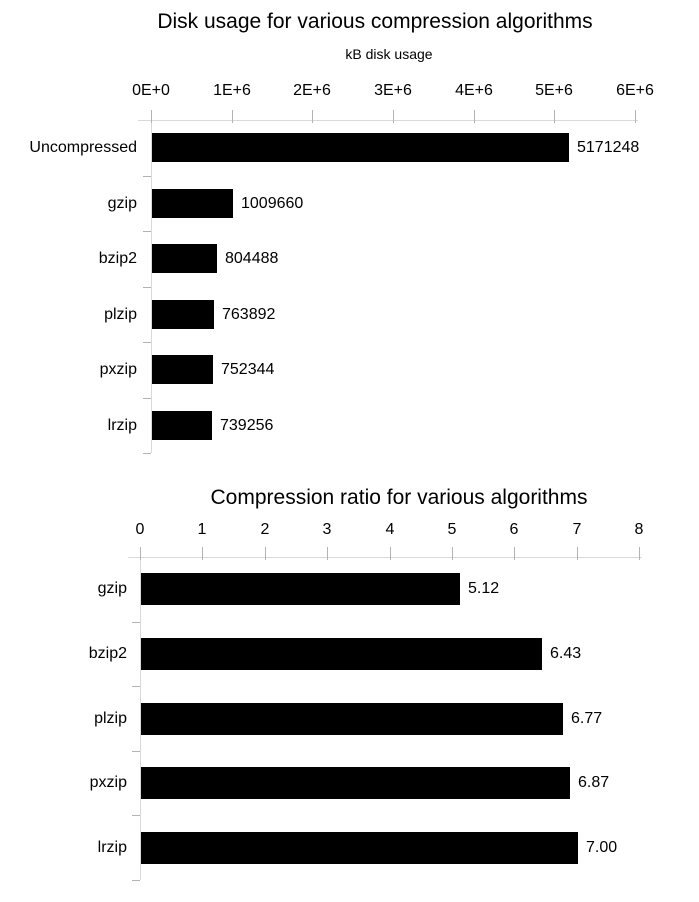 The height and width of the screenshot is (902, 699). I want to click on bar-value-label: 5171248, so click(608, 147).